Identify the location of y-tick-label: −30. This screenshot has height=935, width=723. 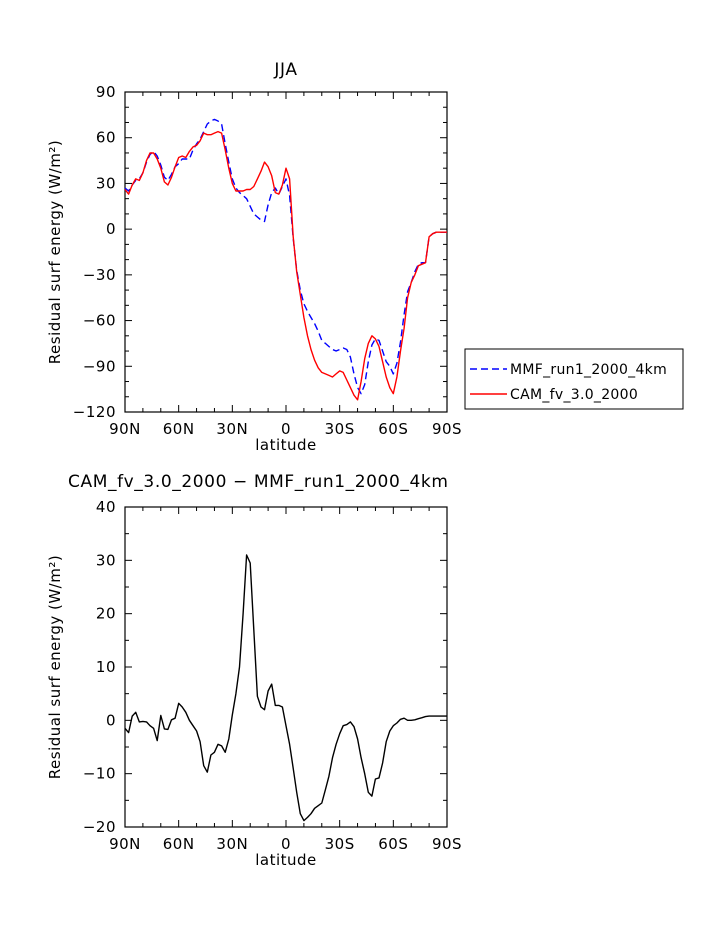
(99, 275).